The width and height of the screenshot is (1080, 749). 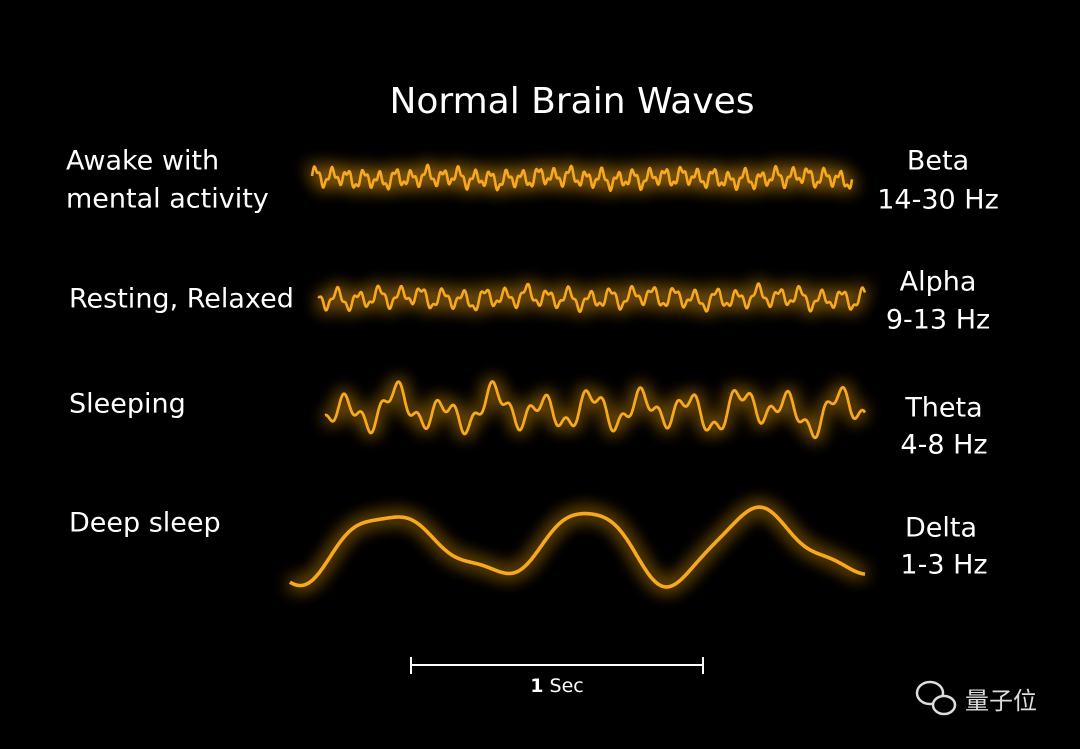 What do you see at coordinates (1001, 701) in the screenshot?
I see `watermark: 量子位` at bounding box center [1001, 701].